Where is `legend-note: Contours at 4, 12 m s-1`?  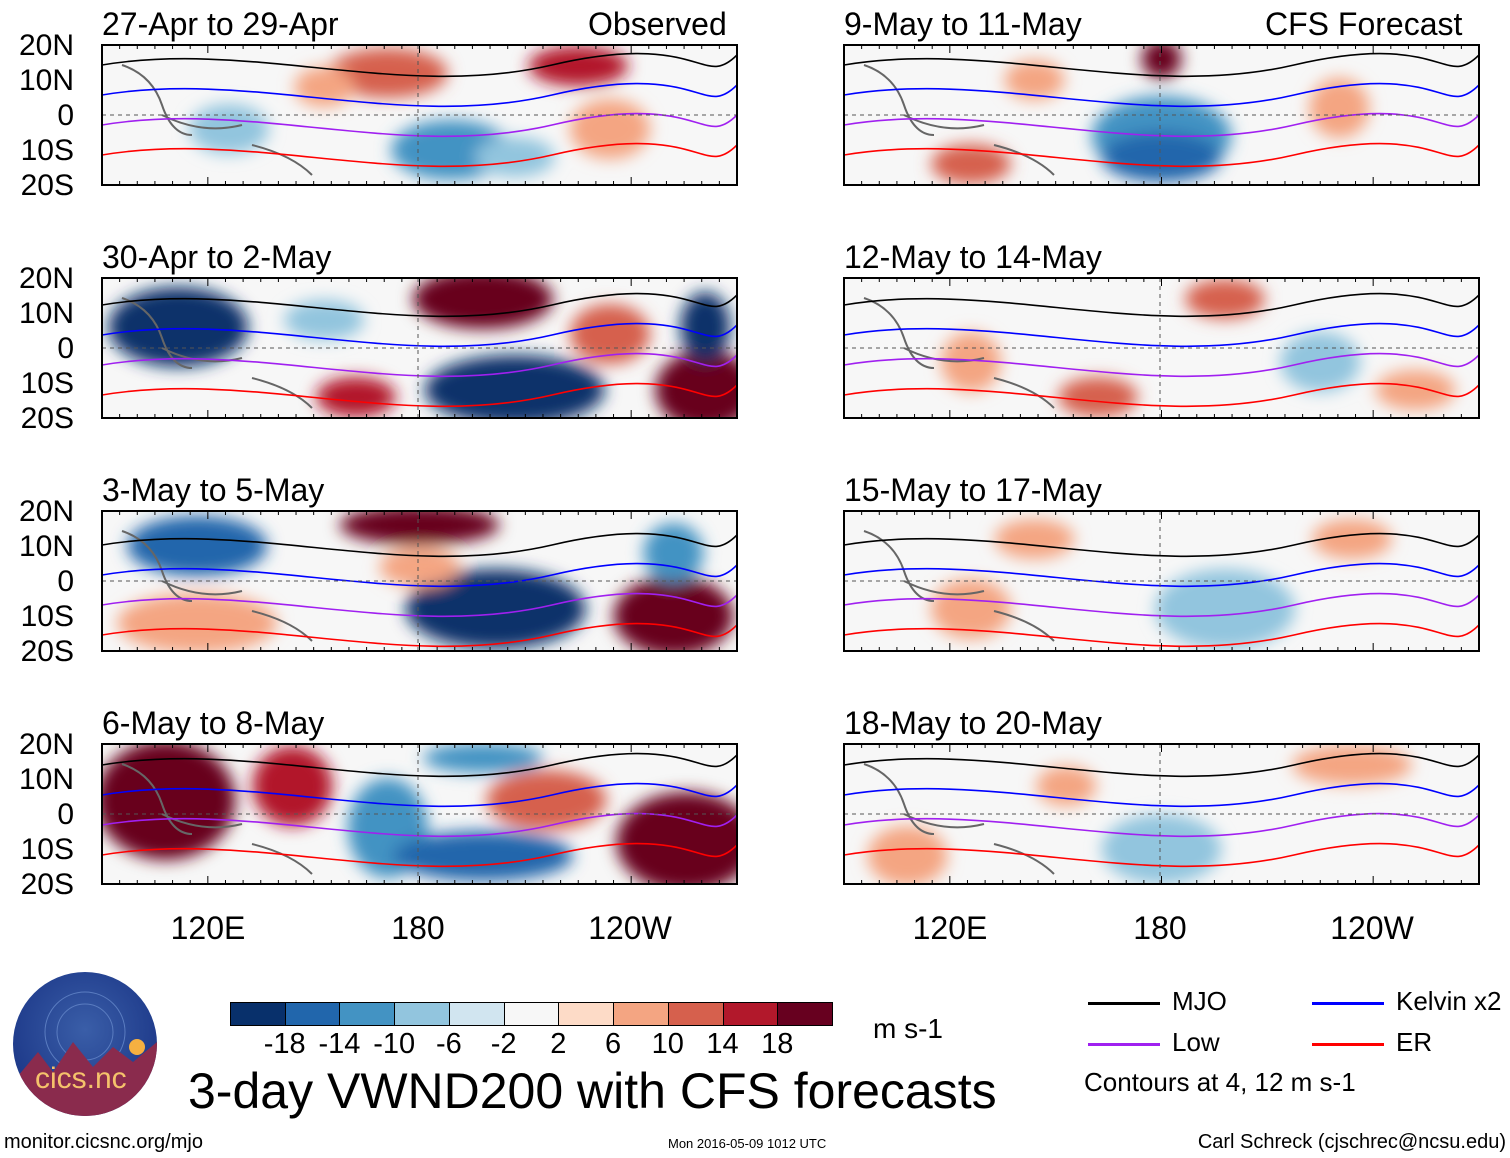
legend-note: Contours at 4, 12 m s-1 is located at coordinates (1220, 1082).